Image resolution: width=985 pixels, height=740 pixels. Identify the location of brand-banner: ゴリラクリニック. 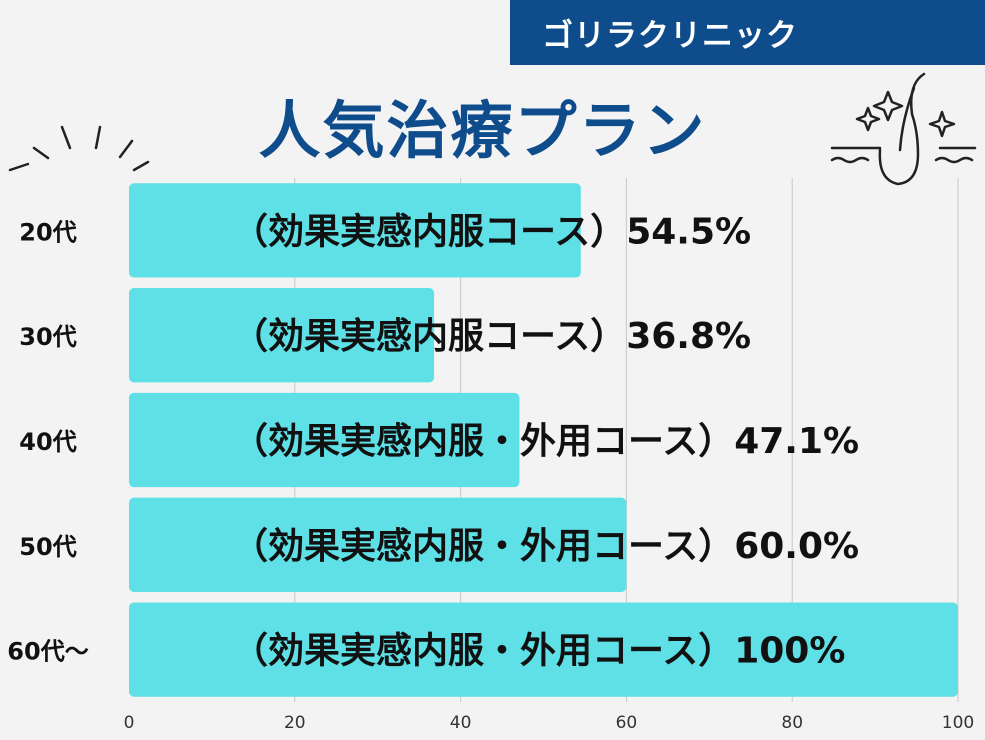
(747, 32).